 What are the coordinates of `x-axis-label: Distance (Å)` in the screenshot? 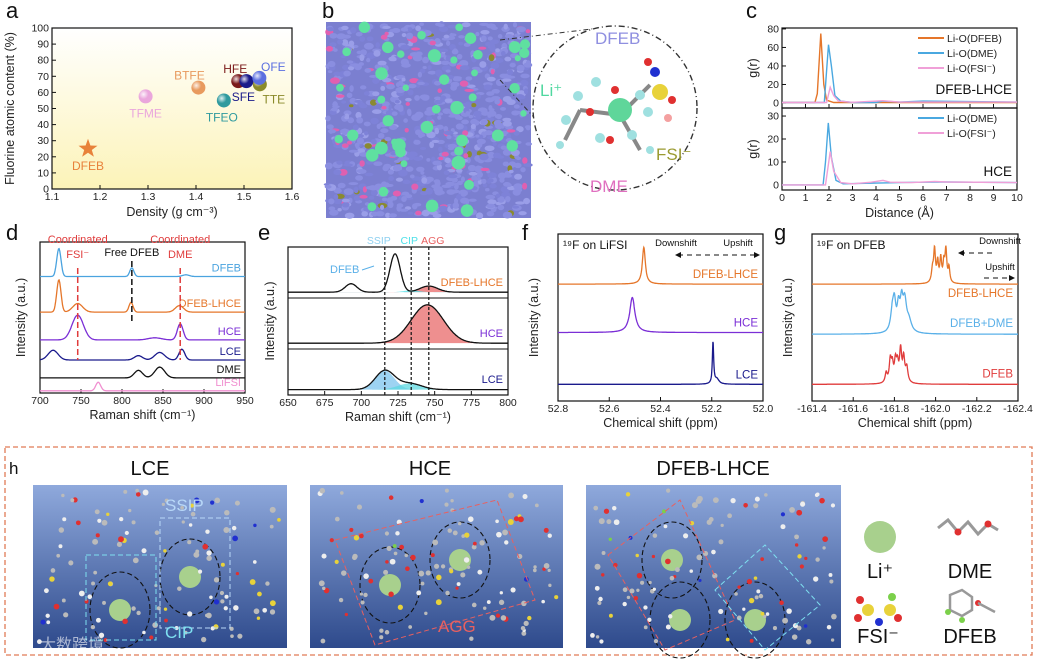 It's located at (899, 212).